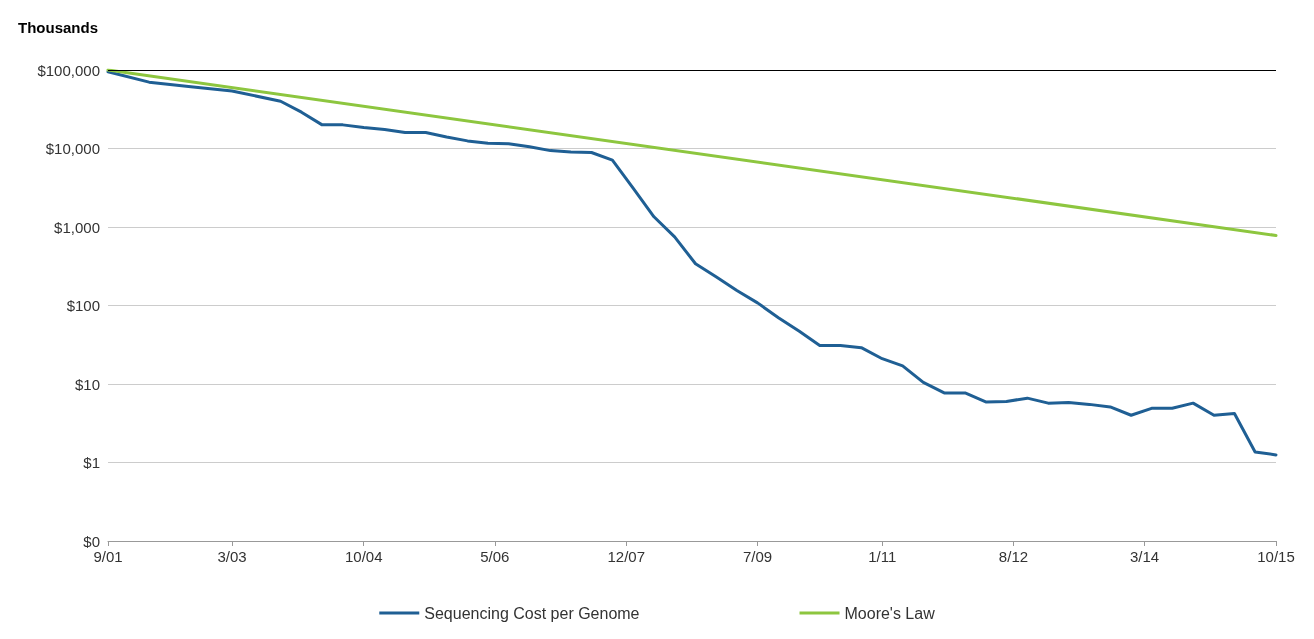 Image resolution: width=1314 pixels, height=639 pixels. I want to click on x-tick-label: 9/01, so click(108, 556).